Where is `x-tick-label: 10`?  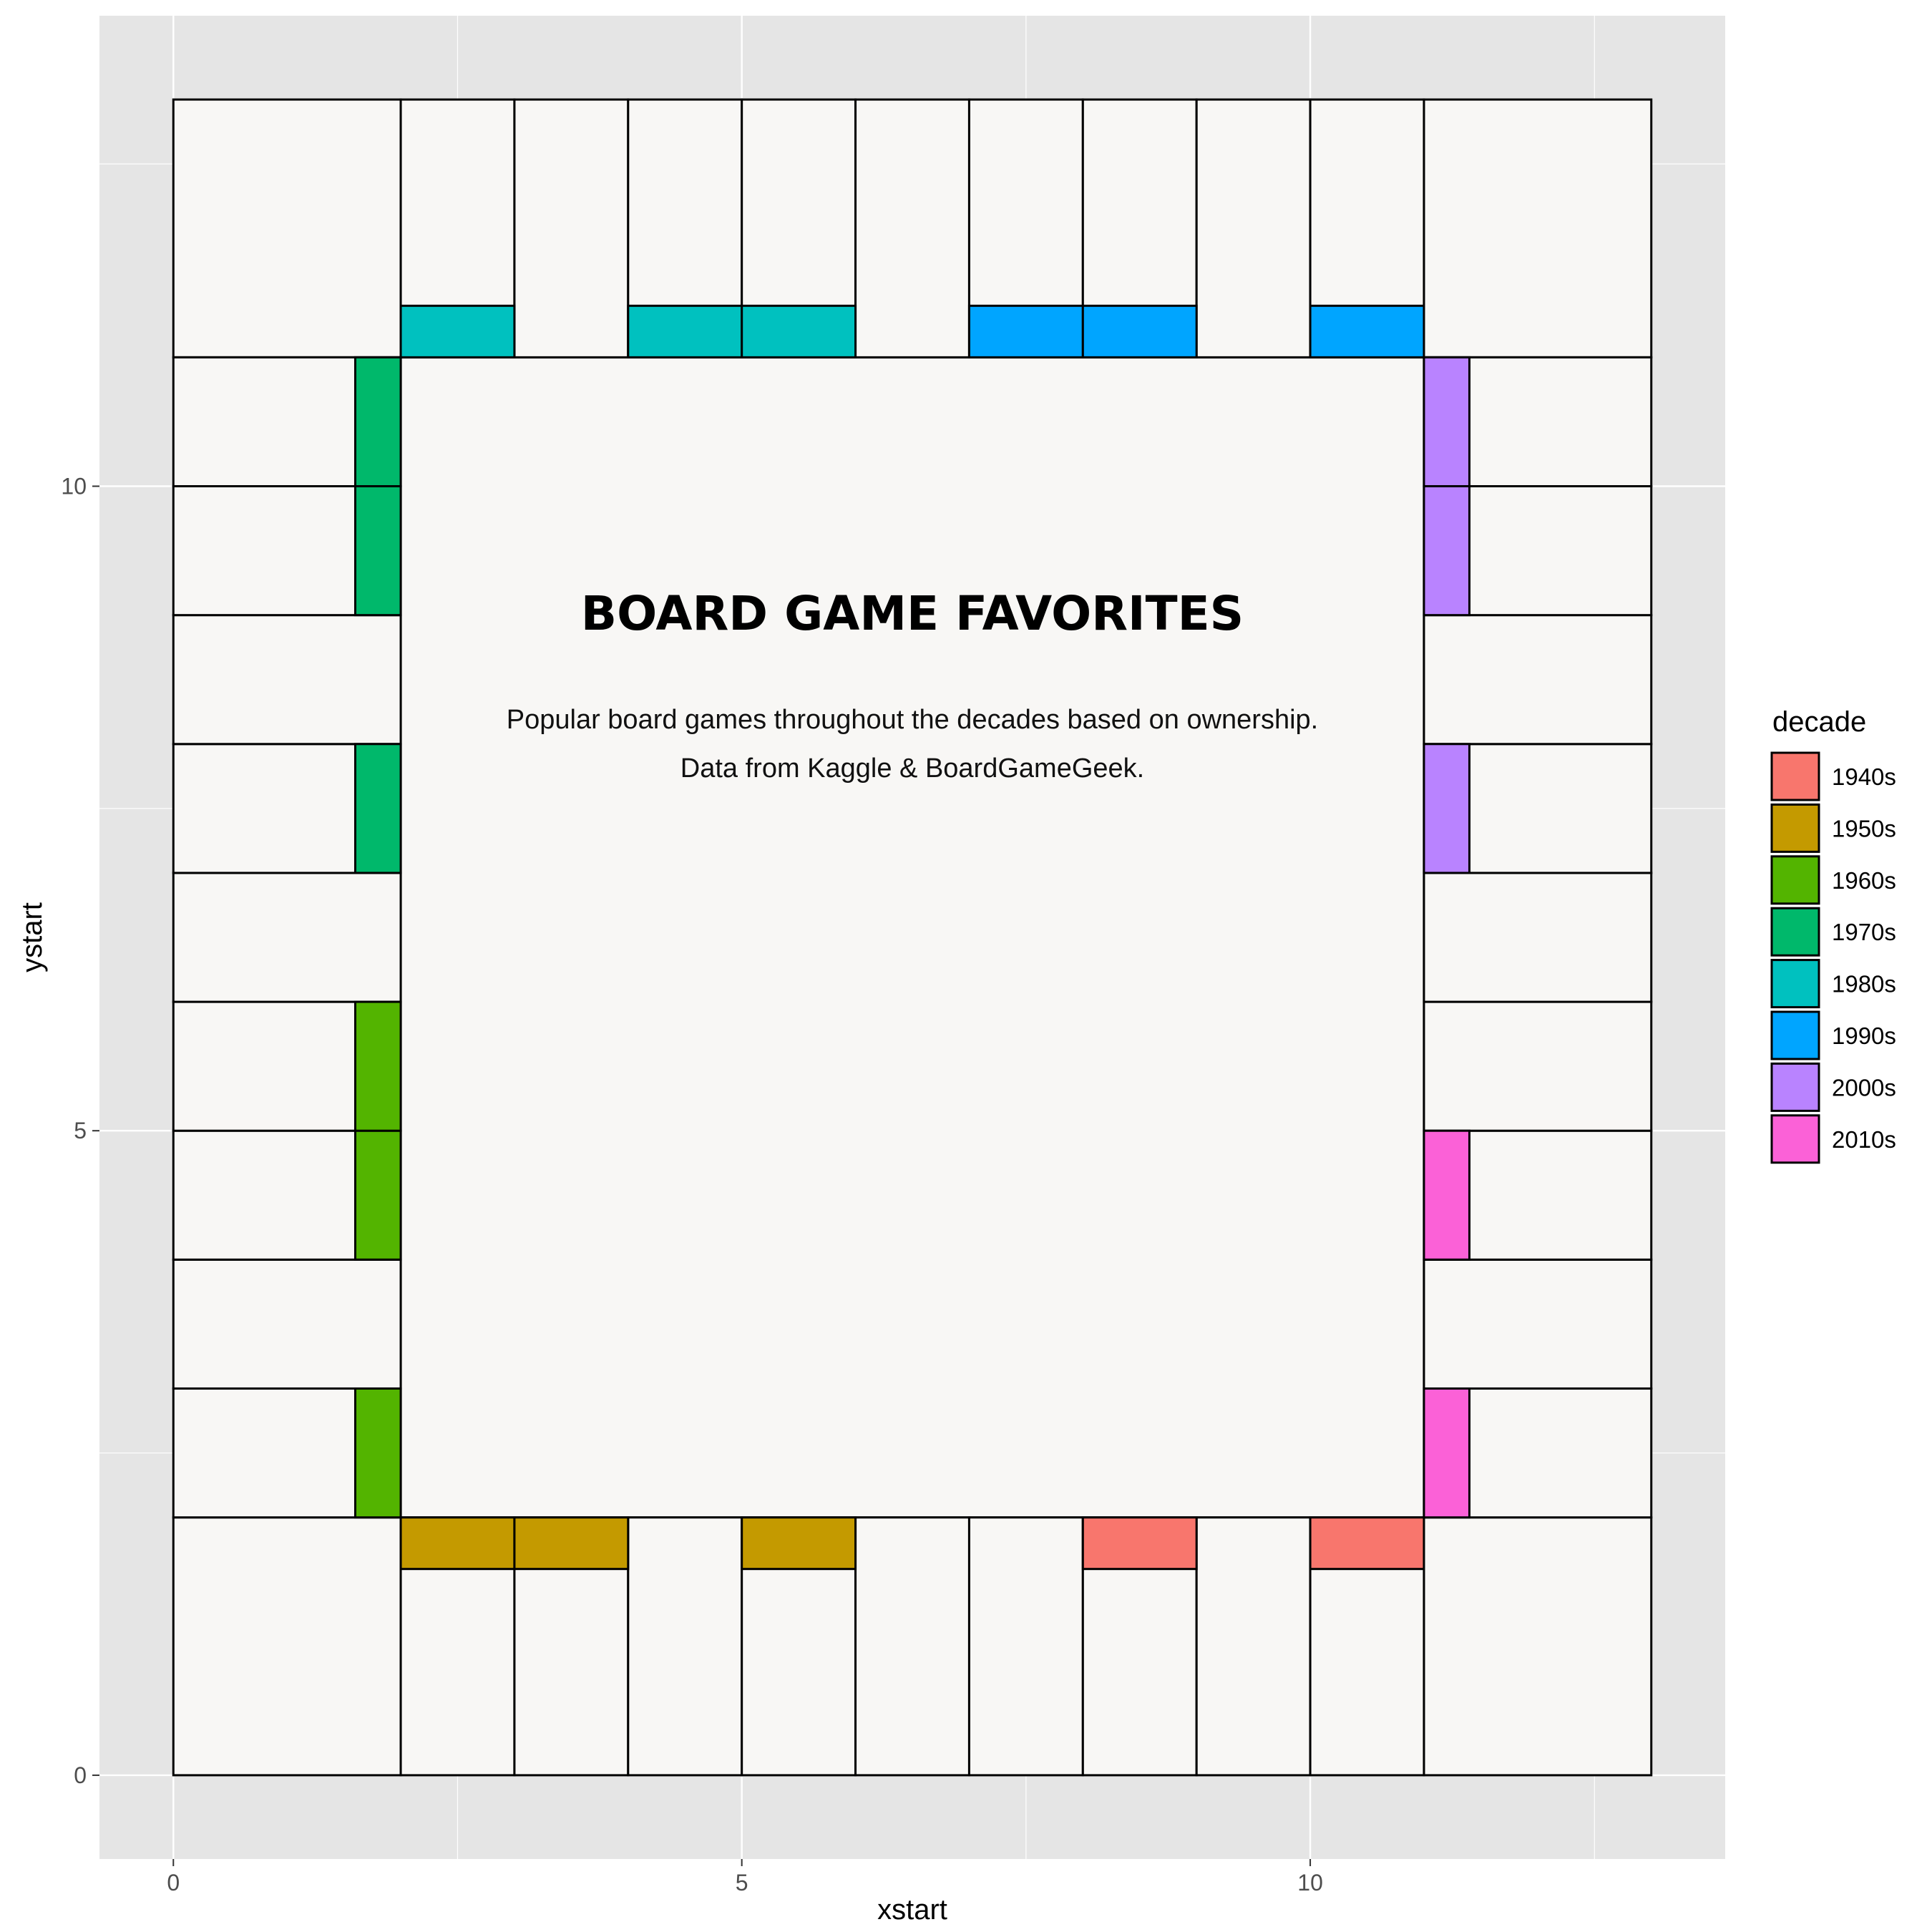 x-tick-label: 10 is located at coordinates (1310, 1883).